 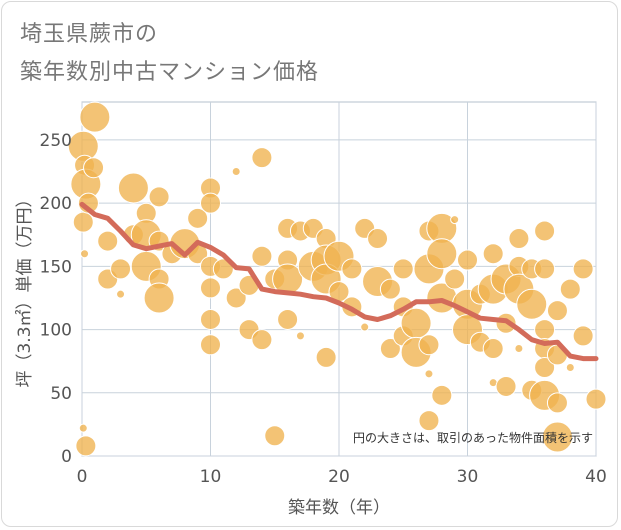 What do you see at coordinates (56, 141) in the screenshot?
I see `y-tick-label: 250` at bounding box center [56, 141].